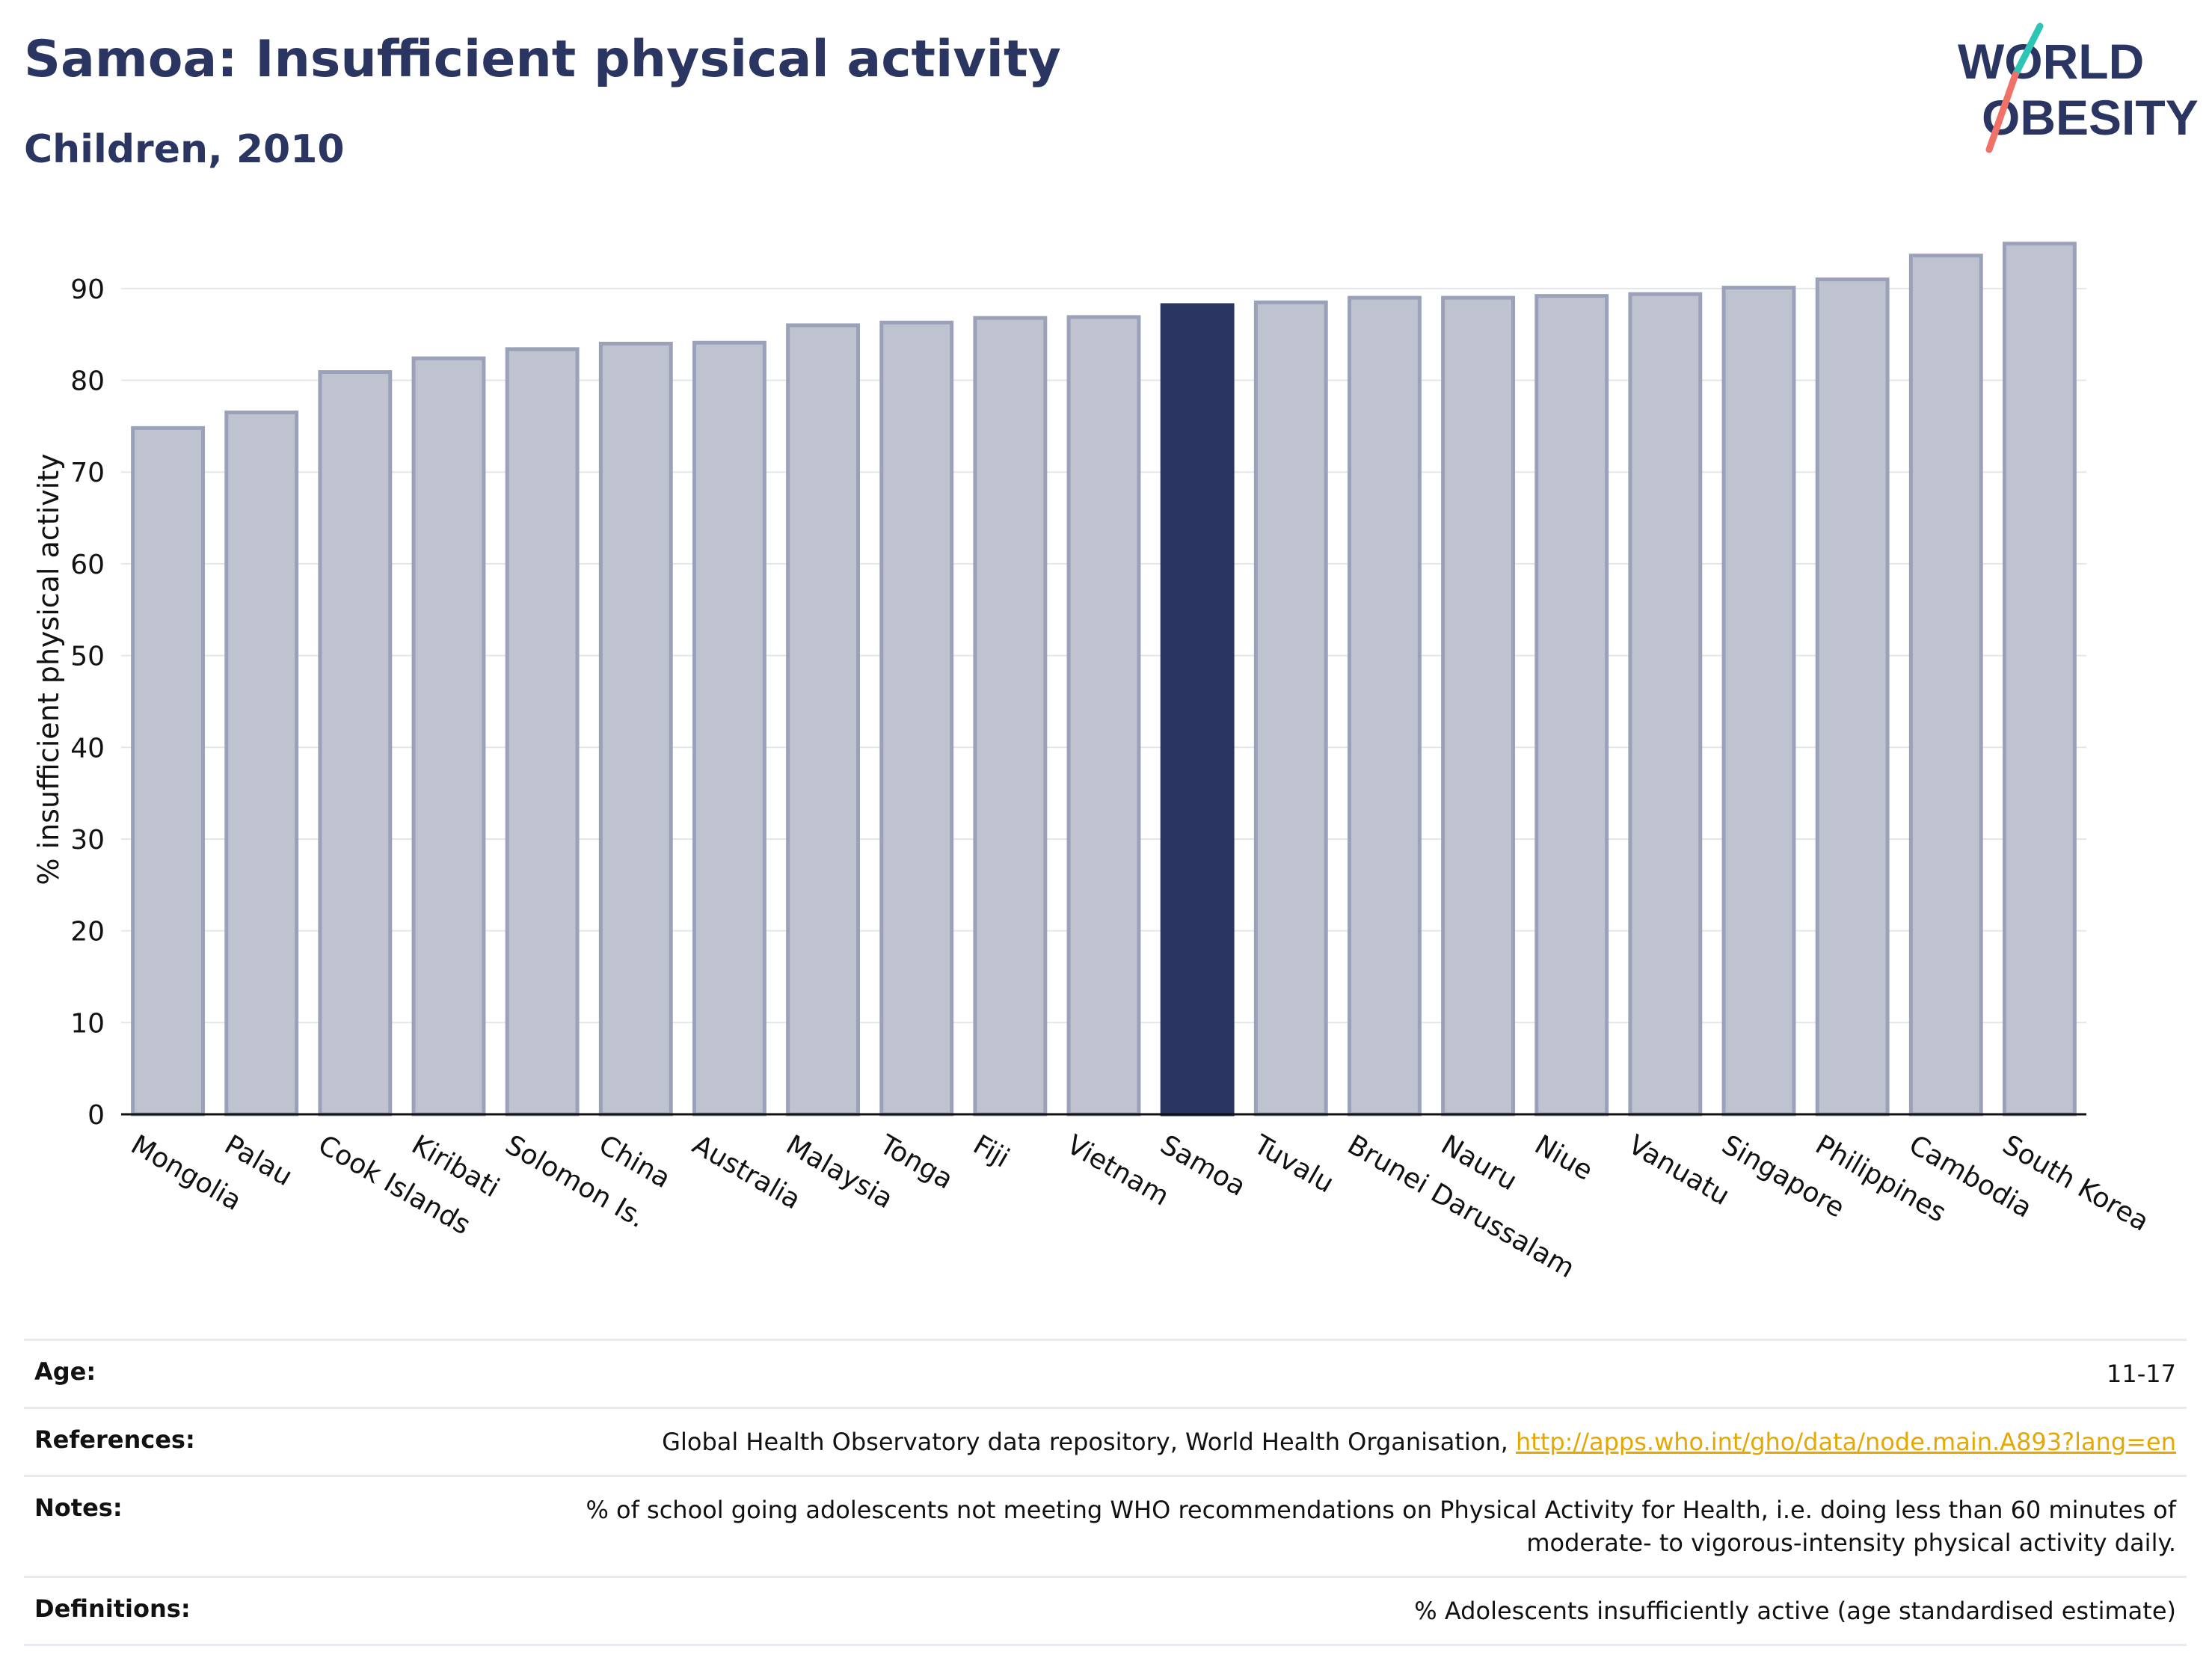 The image size is (2212, 1655). What do you see at coordinates (87, 473) in the screenshot?
I see `y-tick-label: 70` at bounding box center [87, 473].